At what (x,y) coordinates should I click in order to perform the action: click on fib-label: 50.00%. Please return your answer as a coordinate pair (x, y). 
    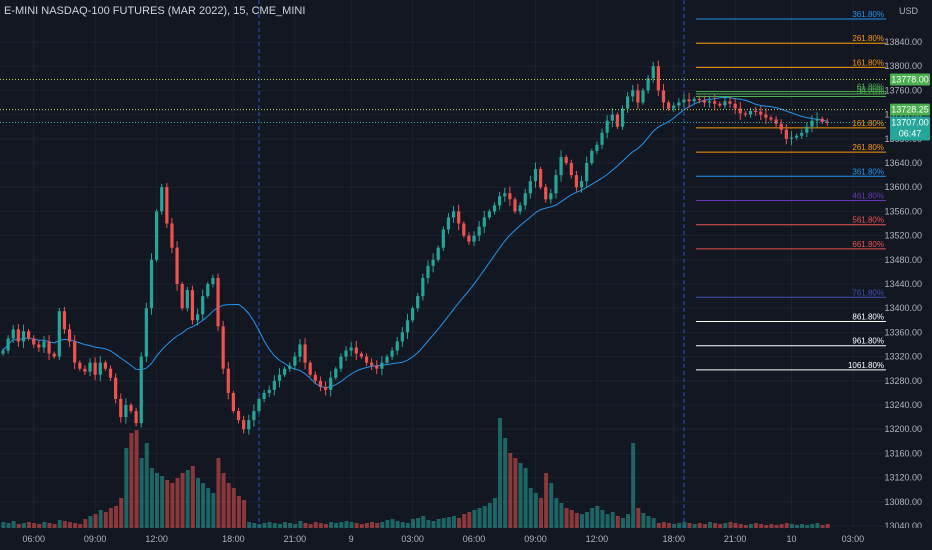
    Looking at the image, I should click on (870, 89).